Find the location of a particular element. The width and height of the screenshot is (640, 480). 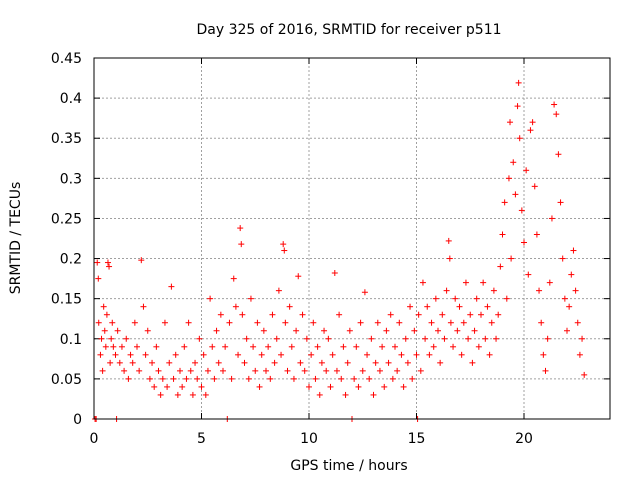

x-tick-label: 15 is located at coordinates (417, 439).